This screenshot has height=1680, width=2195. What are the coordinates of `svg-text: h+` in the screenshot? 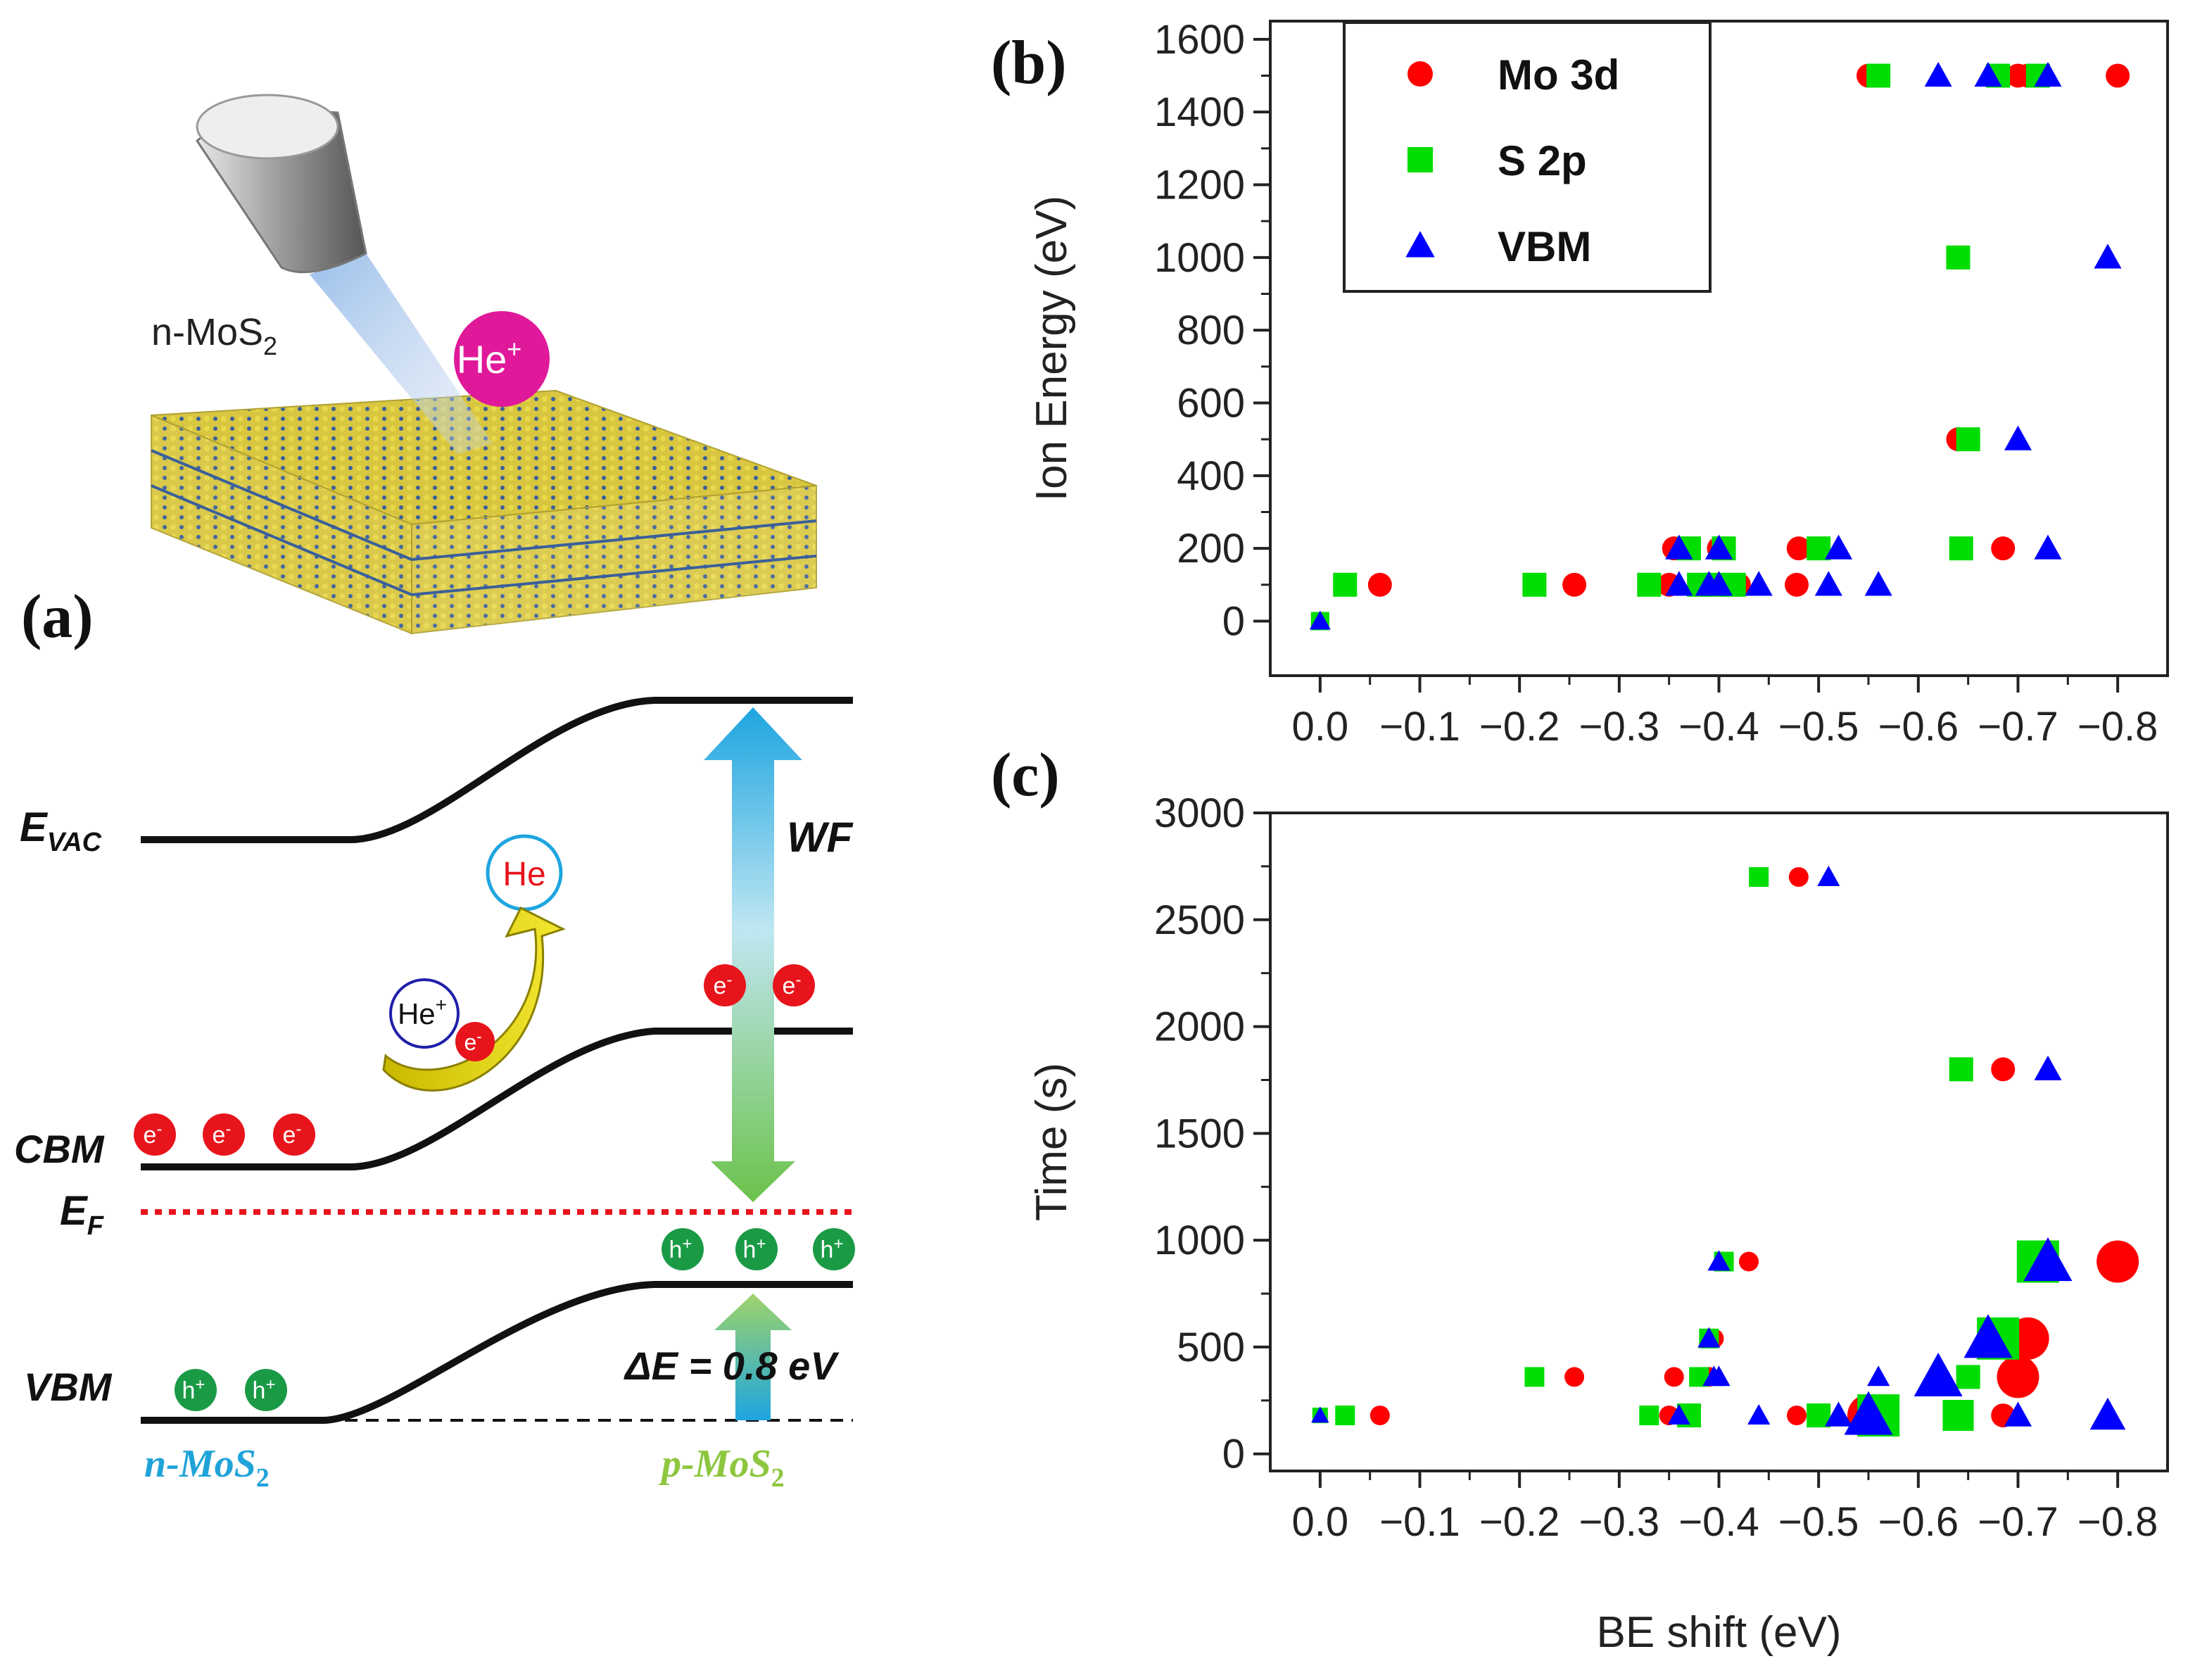 It's located at (265, 1389).